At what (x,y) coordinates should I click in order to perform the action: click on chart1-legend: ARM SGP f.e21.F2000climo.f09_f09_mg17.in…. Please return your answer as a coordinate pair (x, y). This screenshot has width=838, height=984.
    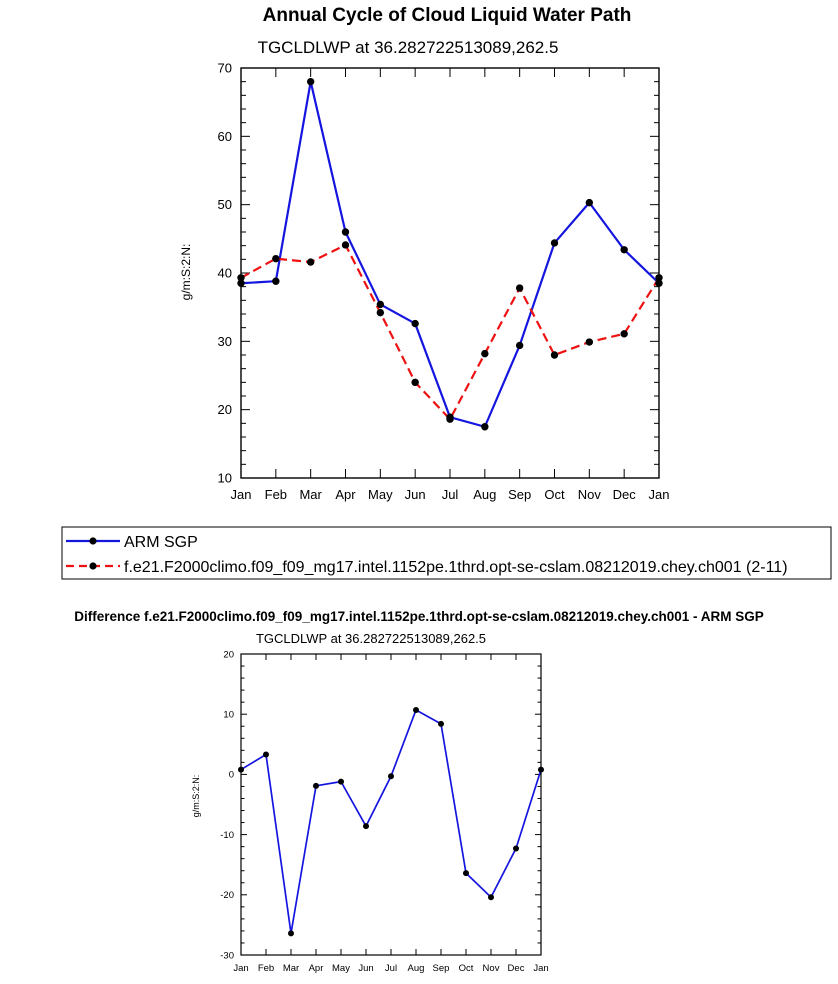
    Looking at the image, I should click on (446, 553).